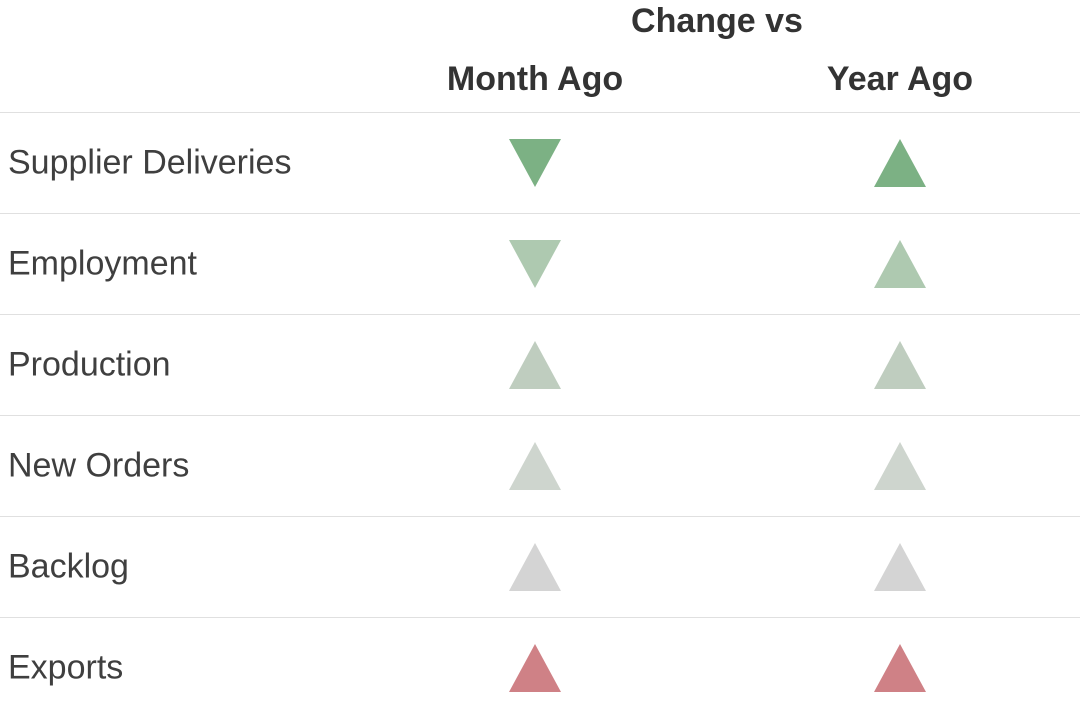 The width and height of the screenshot is (1080, 718). Describe the element at coordinates (717, 21) in the screenshot. I see `column-group-title: Change vs` at that location.